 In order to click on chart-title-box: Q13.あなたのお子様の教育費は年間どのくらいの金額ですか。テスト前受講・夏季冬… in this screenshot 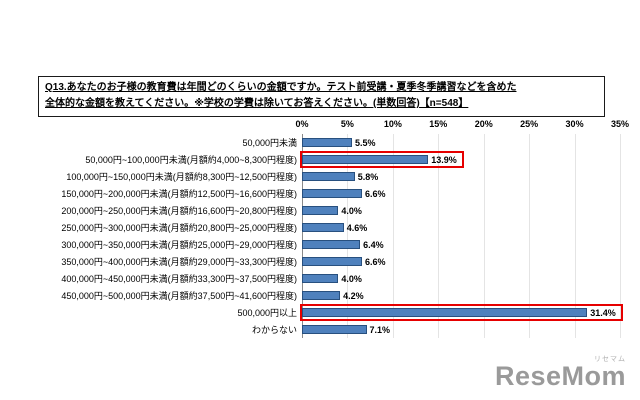, I will do `click(321, 96)`.